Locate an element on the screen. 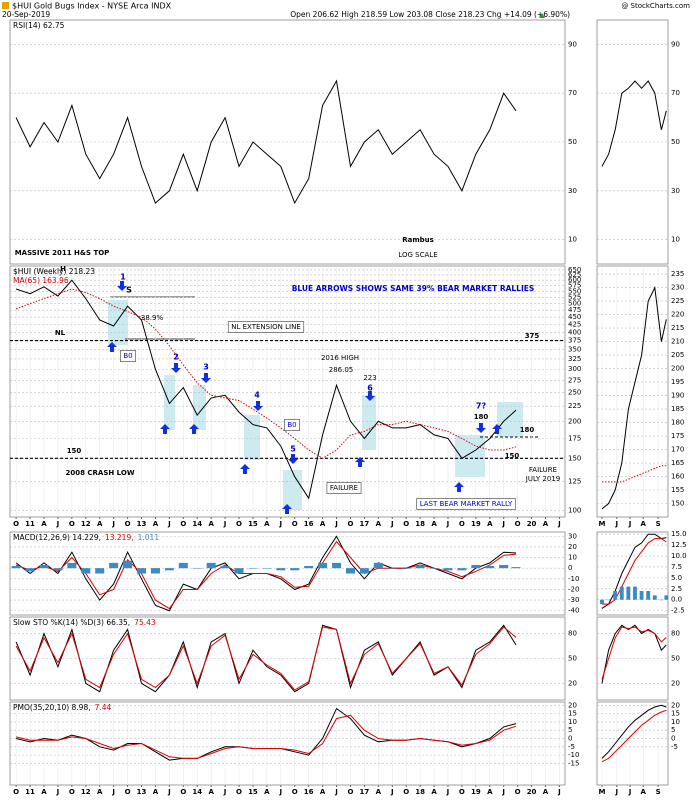 The width and height of the screenshot is (696, 800). legend-entry: PMO(35,20,10) 8.98, is located at coordinates (52, 707).